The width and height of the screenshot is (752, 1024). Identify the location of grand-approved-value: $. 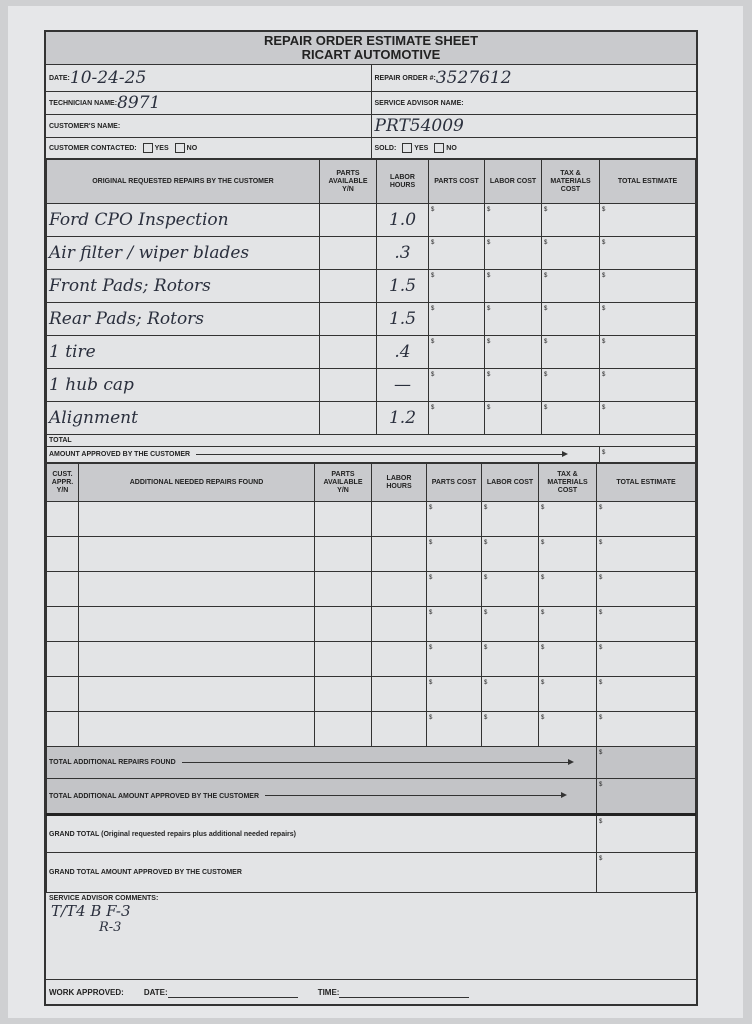
(646, 872).